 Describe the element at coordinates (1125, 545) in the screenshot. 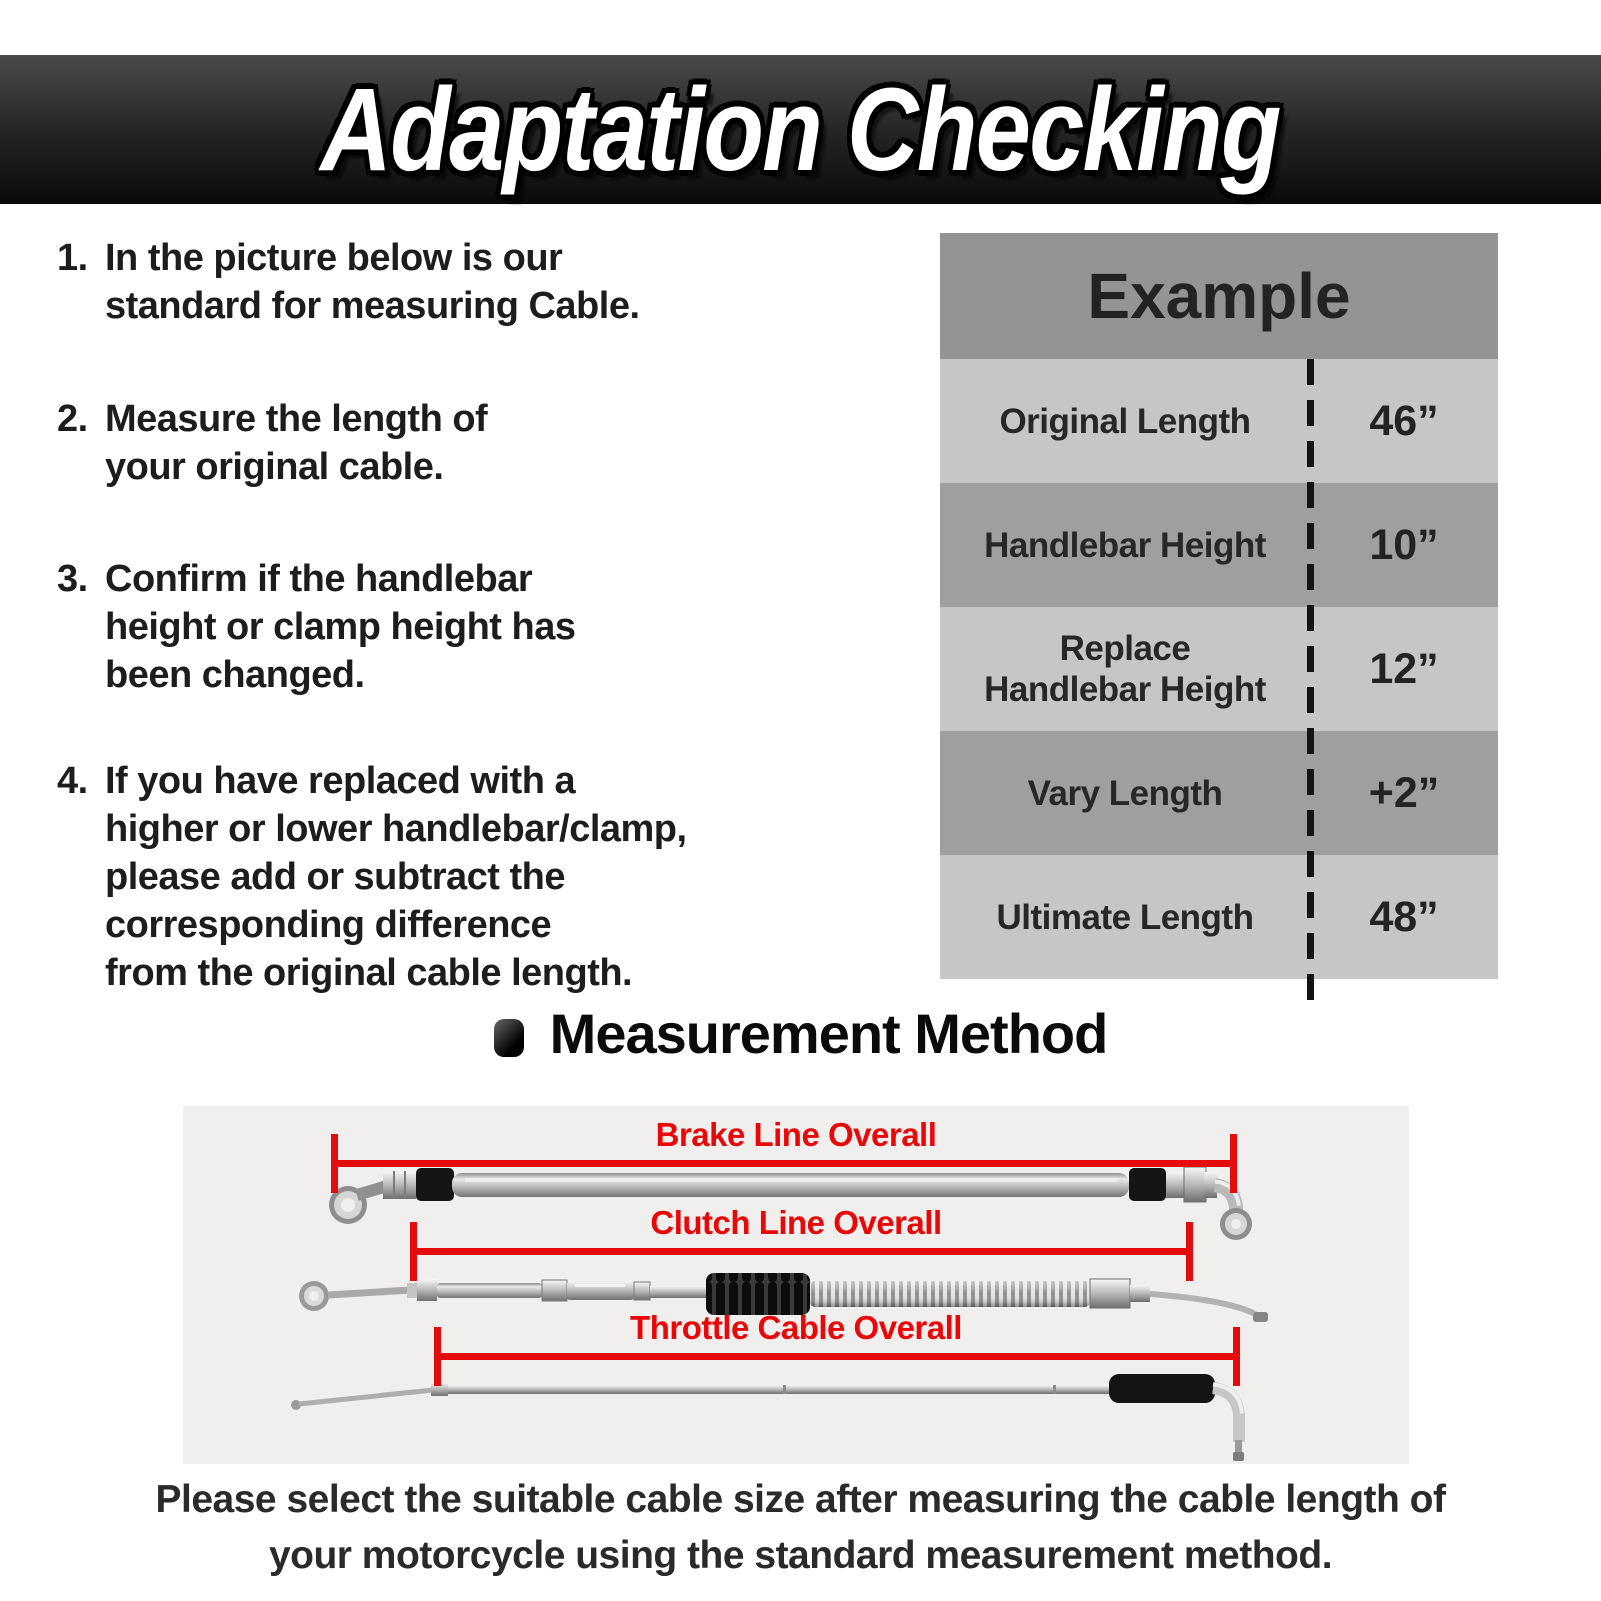

I see `row-label: Handlebar Height` at that location.